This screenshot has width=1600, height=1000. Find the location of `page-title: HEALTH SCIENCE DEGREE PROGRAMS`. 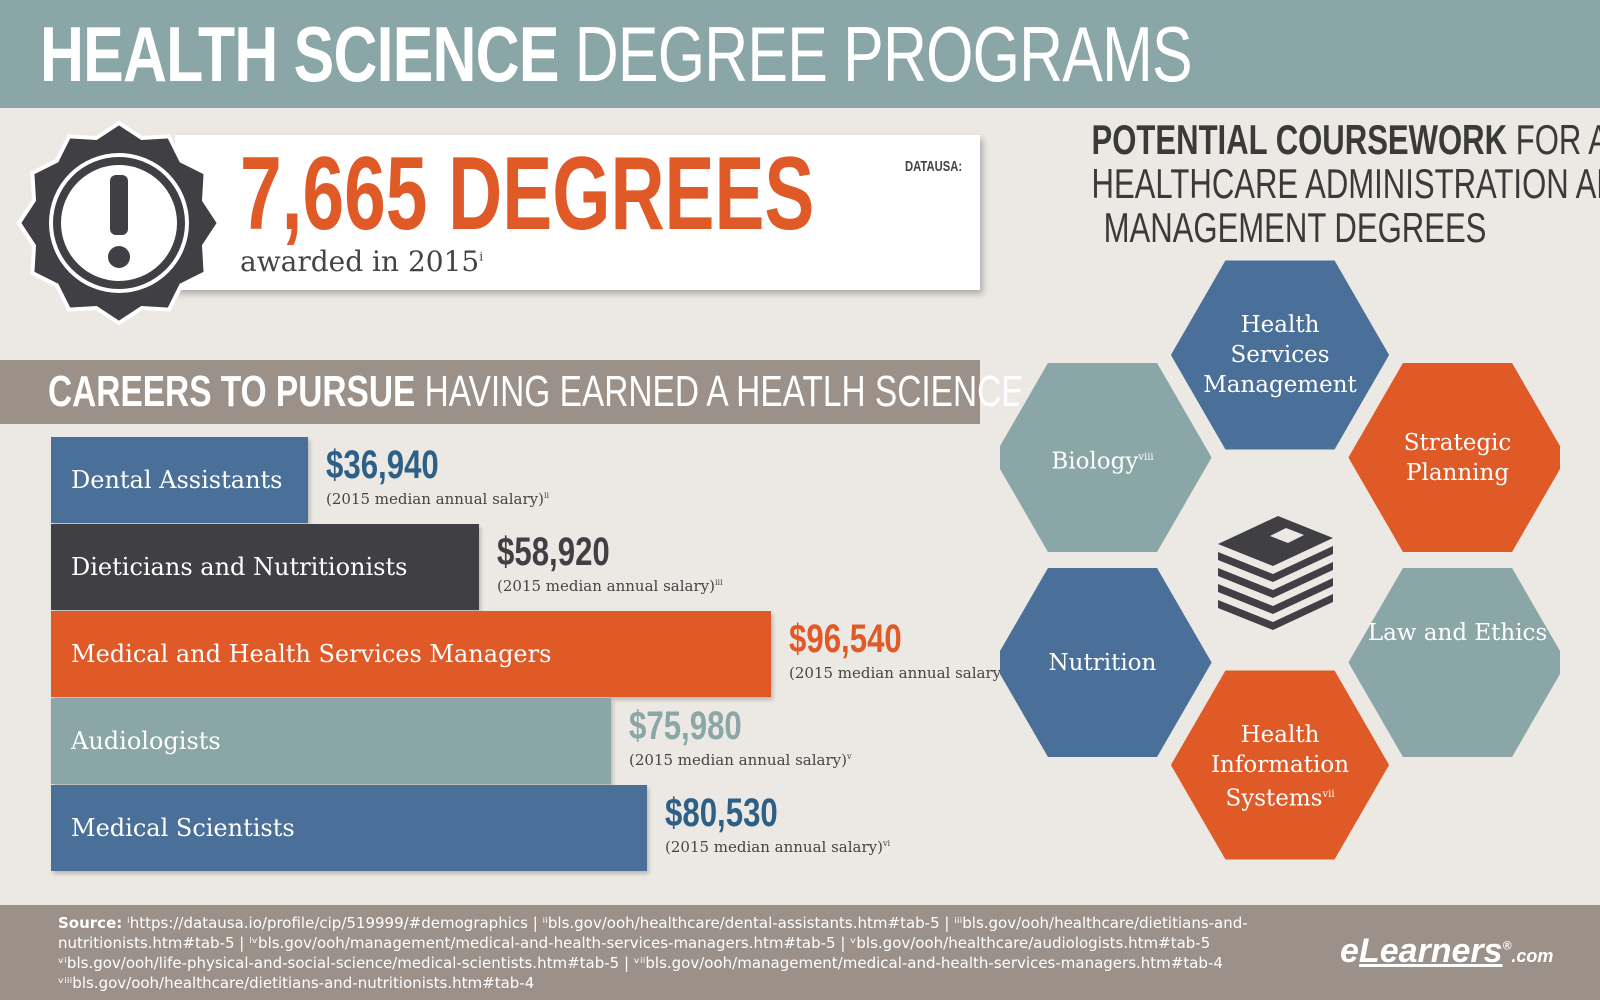

page-title: HEALTH SCIENCE DEGREE PROGRAMS is located at coordinates (616, 54).